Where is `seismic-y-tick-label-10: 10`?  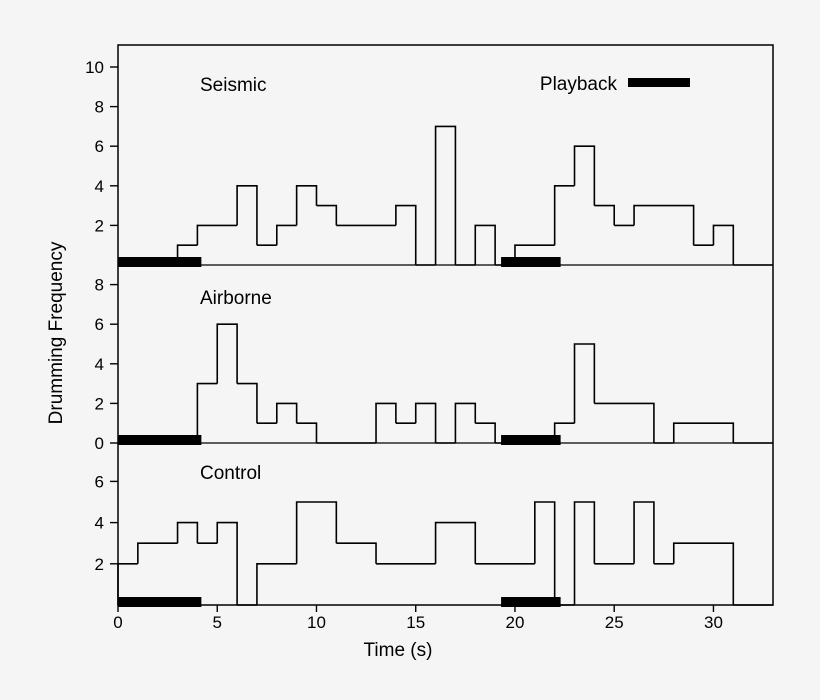 seismic-y-tick-label-10: 10 is located at coordinates (94, 67).